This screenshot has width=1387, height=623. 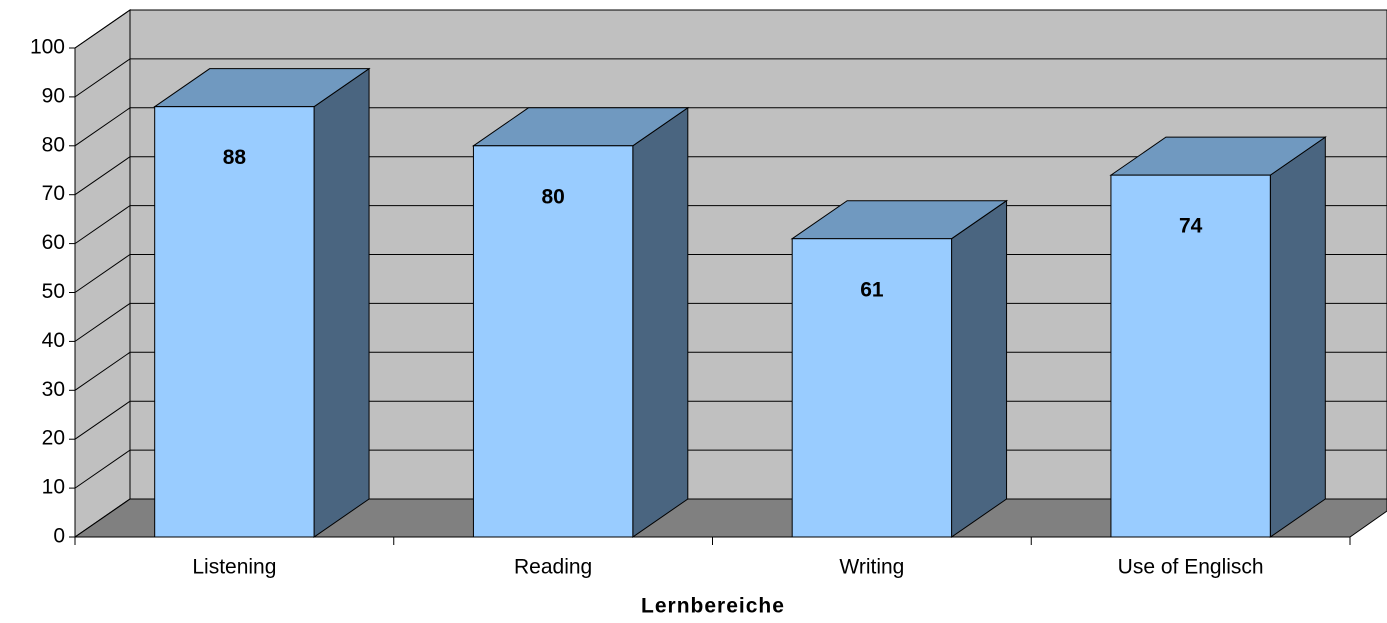 I want to click on y-tick-label: 80, so click(x=53, y=144).